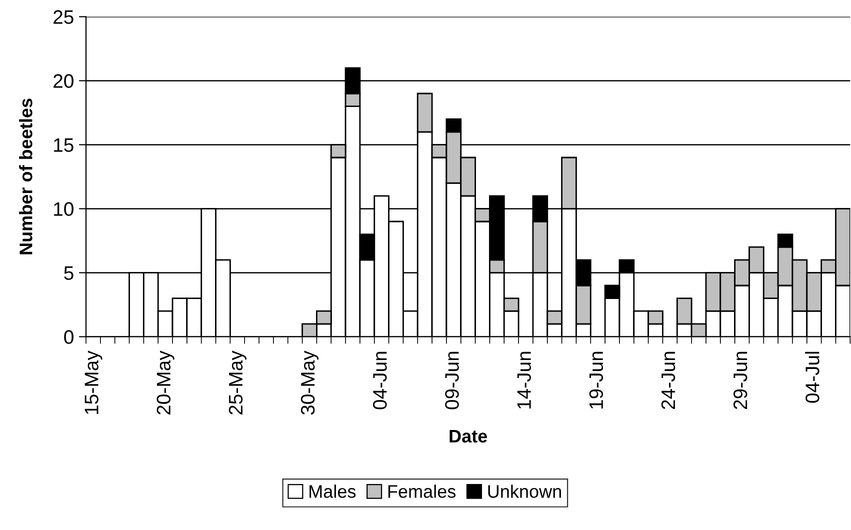  What do you see at coordinates (452, 381) in the screenshot?
I see `x-tick-label: 09-Jun` at bounding box center [452, 381].